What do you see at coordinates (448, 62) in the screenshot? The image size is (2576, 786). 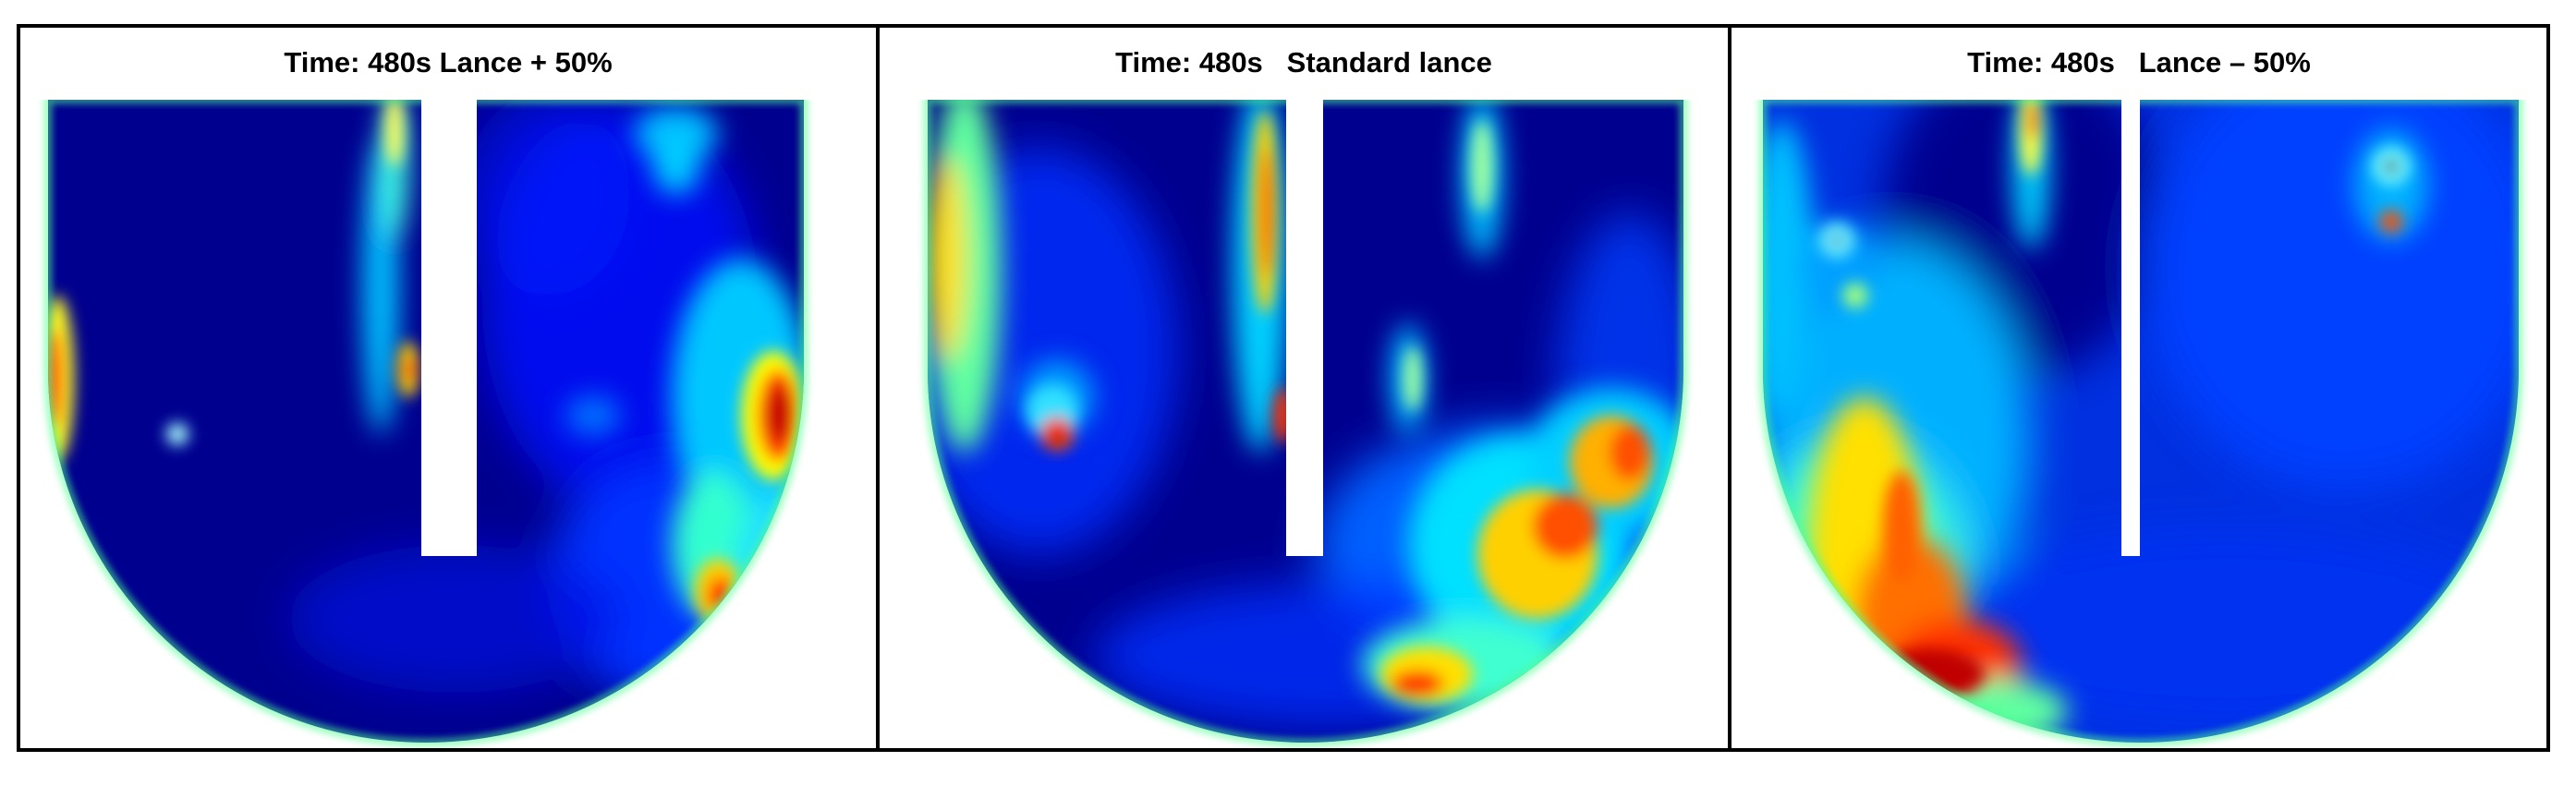 I see `panel-title: Time: 480s Lance + 50%` at bounding box center [448, 62].